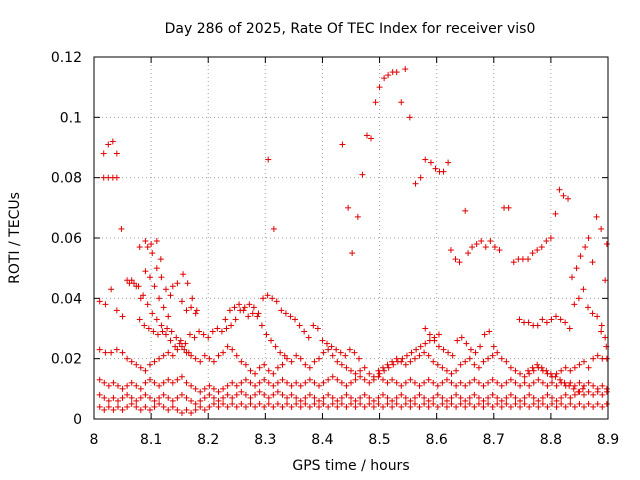 Image resolution: width=640 pixels, height=480 pixels. I want to click on x-tick-label: 8, so click(94, 440).